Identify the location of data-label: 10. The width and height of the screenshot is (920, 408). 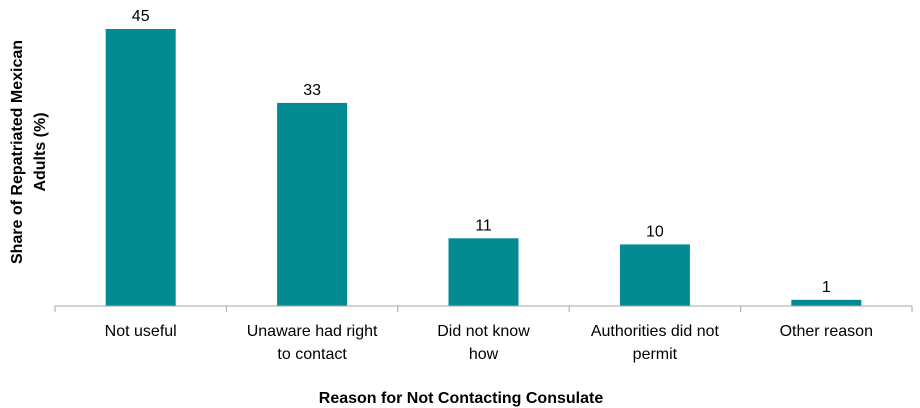
(655, 231).